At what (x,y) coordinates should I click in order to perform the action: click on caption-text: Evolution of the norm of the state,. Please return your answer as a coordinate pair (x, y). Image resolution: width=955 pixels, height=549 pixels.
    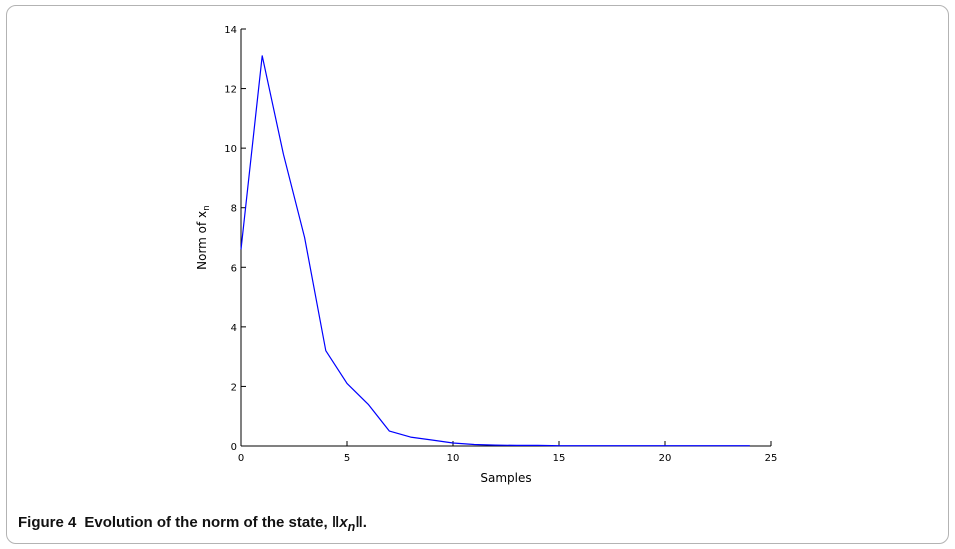
    Looking at the image, I should click on (208, 522).